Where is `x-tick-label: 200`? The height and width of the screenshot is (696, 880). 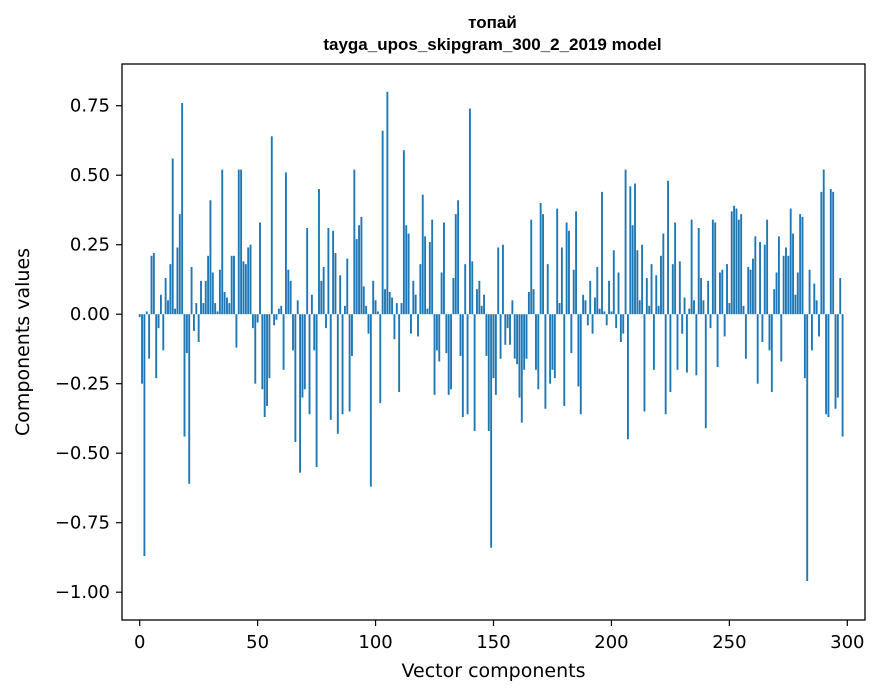 x-tick-label: 200 is located at coordinates (611, 642).